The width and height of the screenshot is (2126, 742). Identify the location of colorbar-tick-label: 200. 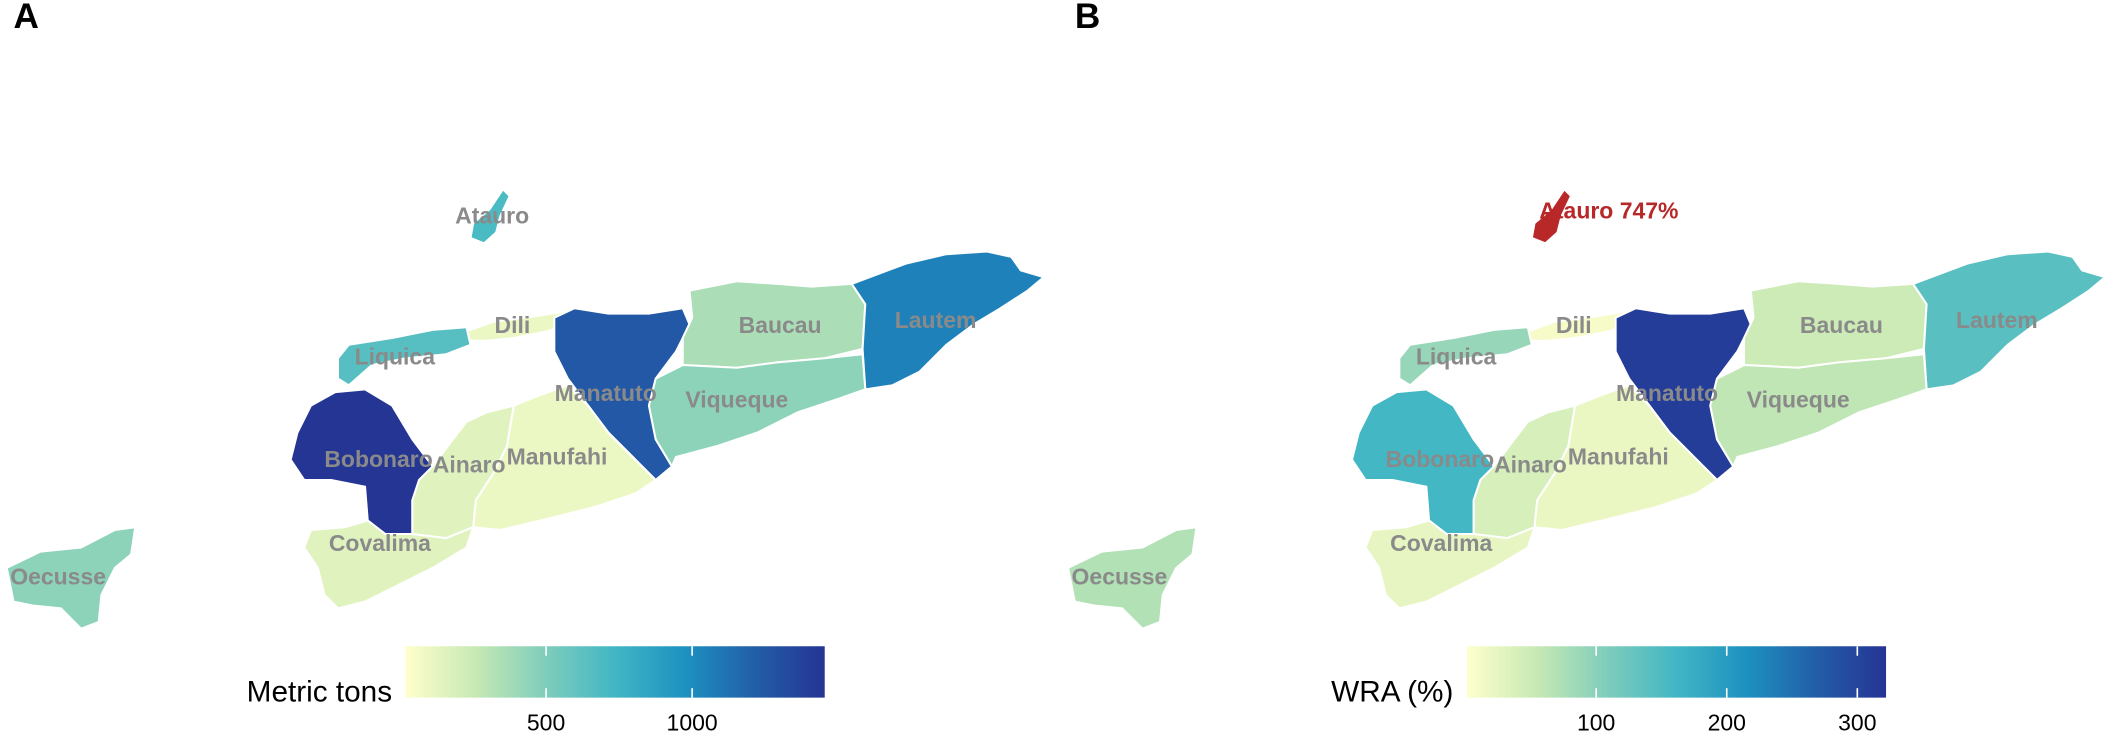
(1727, 723).